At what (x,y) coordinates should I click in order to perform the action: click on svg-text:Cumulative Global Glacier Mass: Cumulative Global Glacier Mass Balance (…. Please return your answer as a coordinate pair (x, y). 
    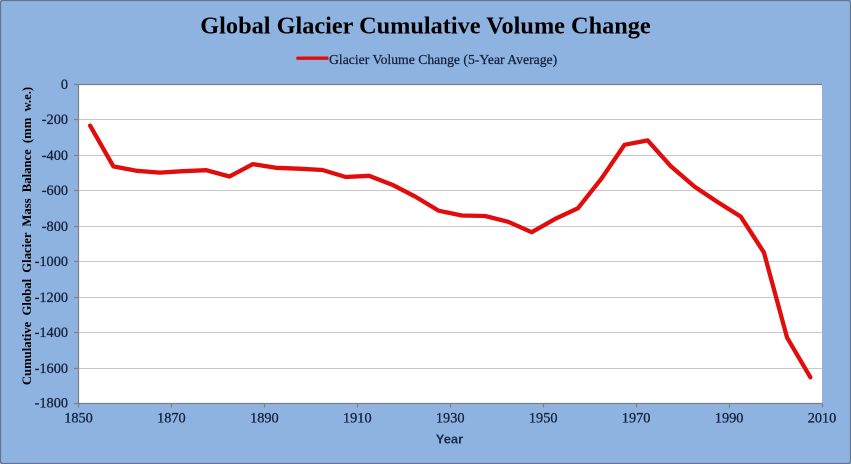
    Looking at the image, I should click on (27, 236).